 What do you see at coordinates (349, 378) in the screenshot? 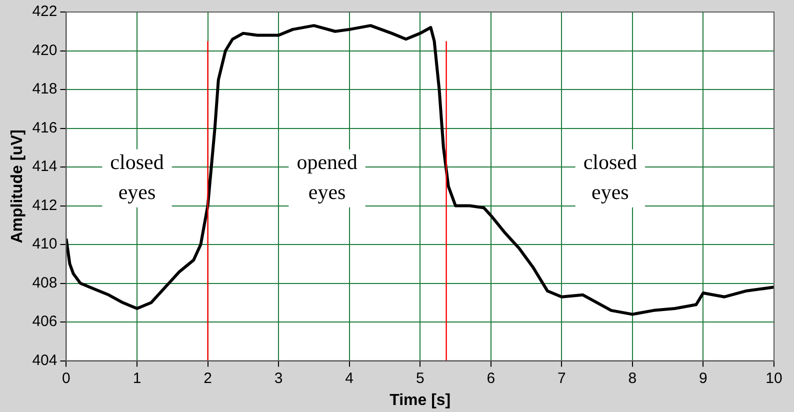
I see `x-tick-label: 4` at bounding box center [349, 378].